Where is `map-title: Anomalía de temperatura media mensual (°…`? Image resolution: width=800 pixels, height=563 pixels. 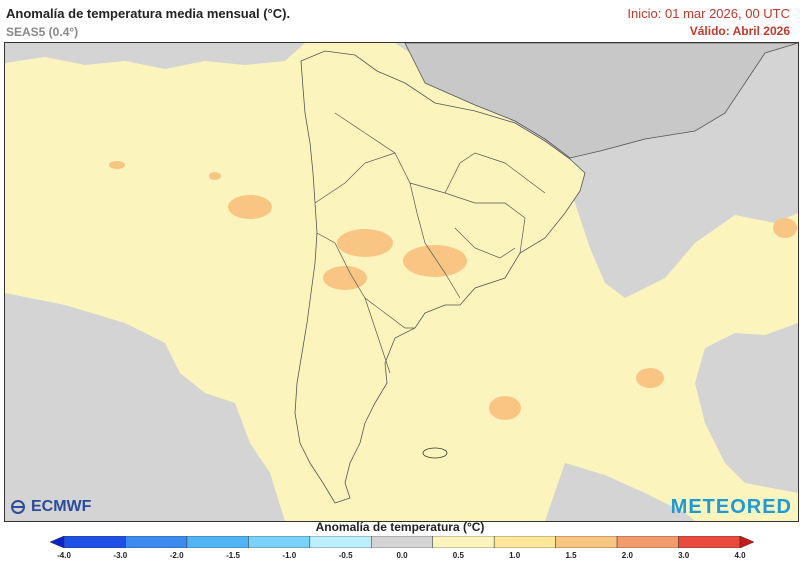
map-title: Anomalía de temperatura media mensual (°… is located at coordinates (148, 13).